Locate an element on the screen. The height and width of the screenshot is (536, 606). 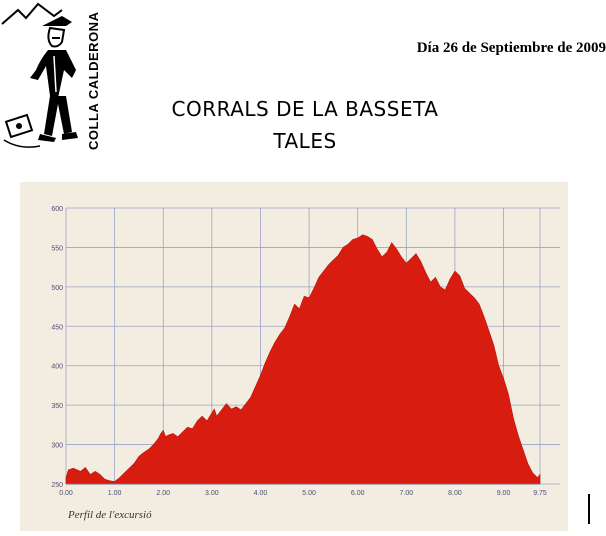
y-tick-label: 500 is located at coordinates (57, 288).